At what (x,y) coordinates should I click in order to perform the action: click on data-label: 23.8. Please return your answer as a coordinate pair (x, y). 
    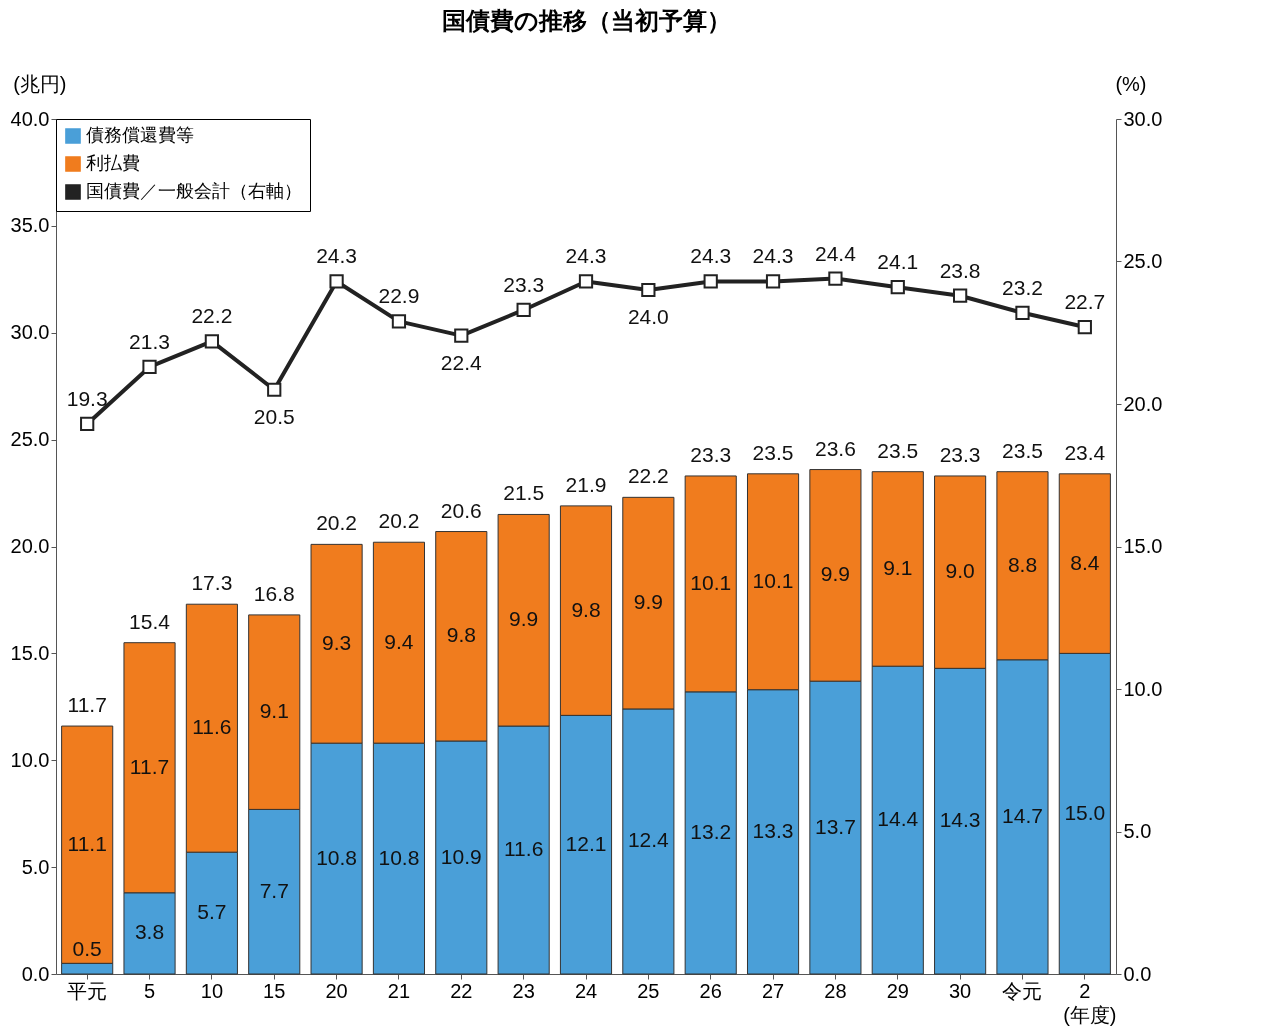
    Looking at the image, I should click on (960, 270).